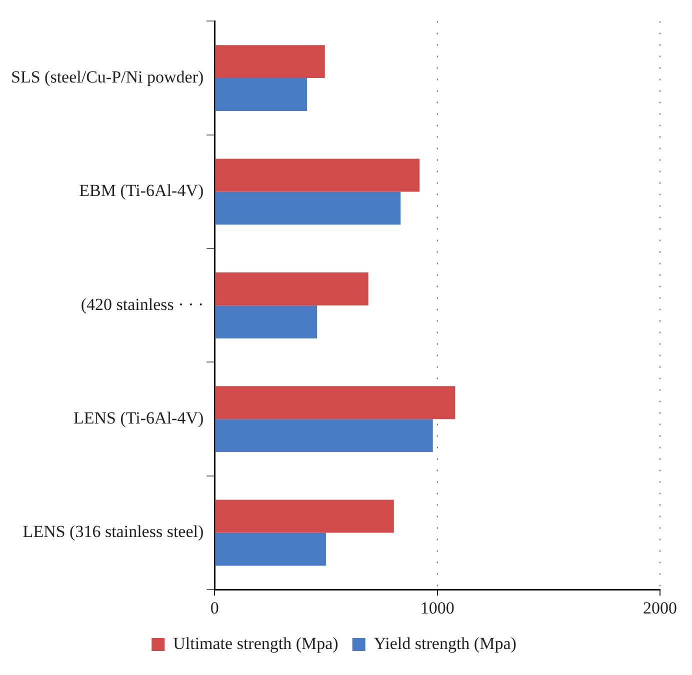 The image size is (692, 675). Describe the element at coordinates (142, 304) in the screenshot. I see `y-tick-label: (420 stainless · · ·` at that location.